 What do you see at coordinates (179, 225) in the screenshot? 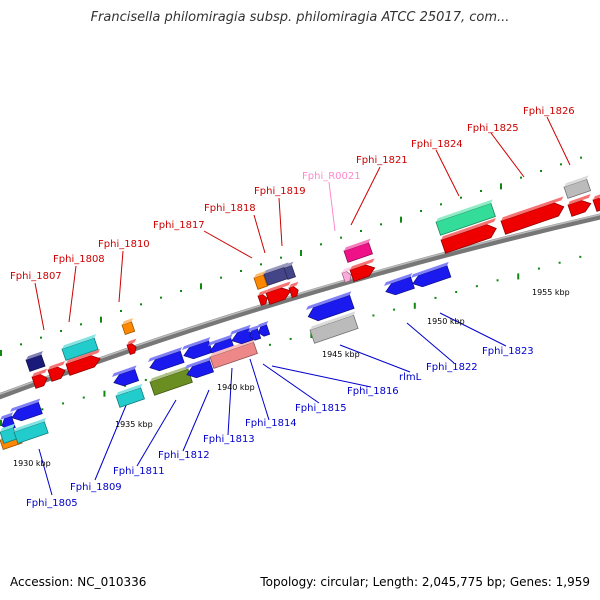
I see `gene-label: Fphi_1817` at bounding box center [179, 225].